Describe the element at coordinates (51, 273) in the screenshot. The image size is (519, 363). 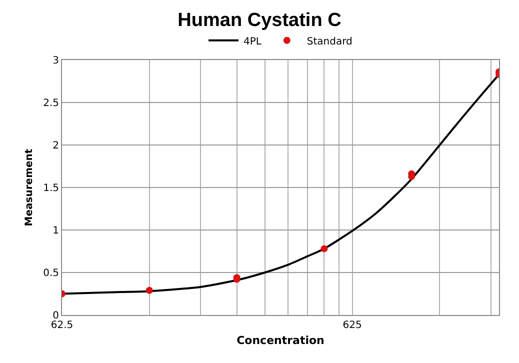
I see `y-tick-label: 0.5` at that location.